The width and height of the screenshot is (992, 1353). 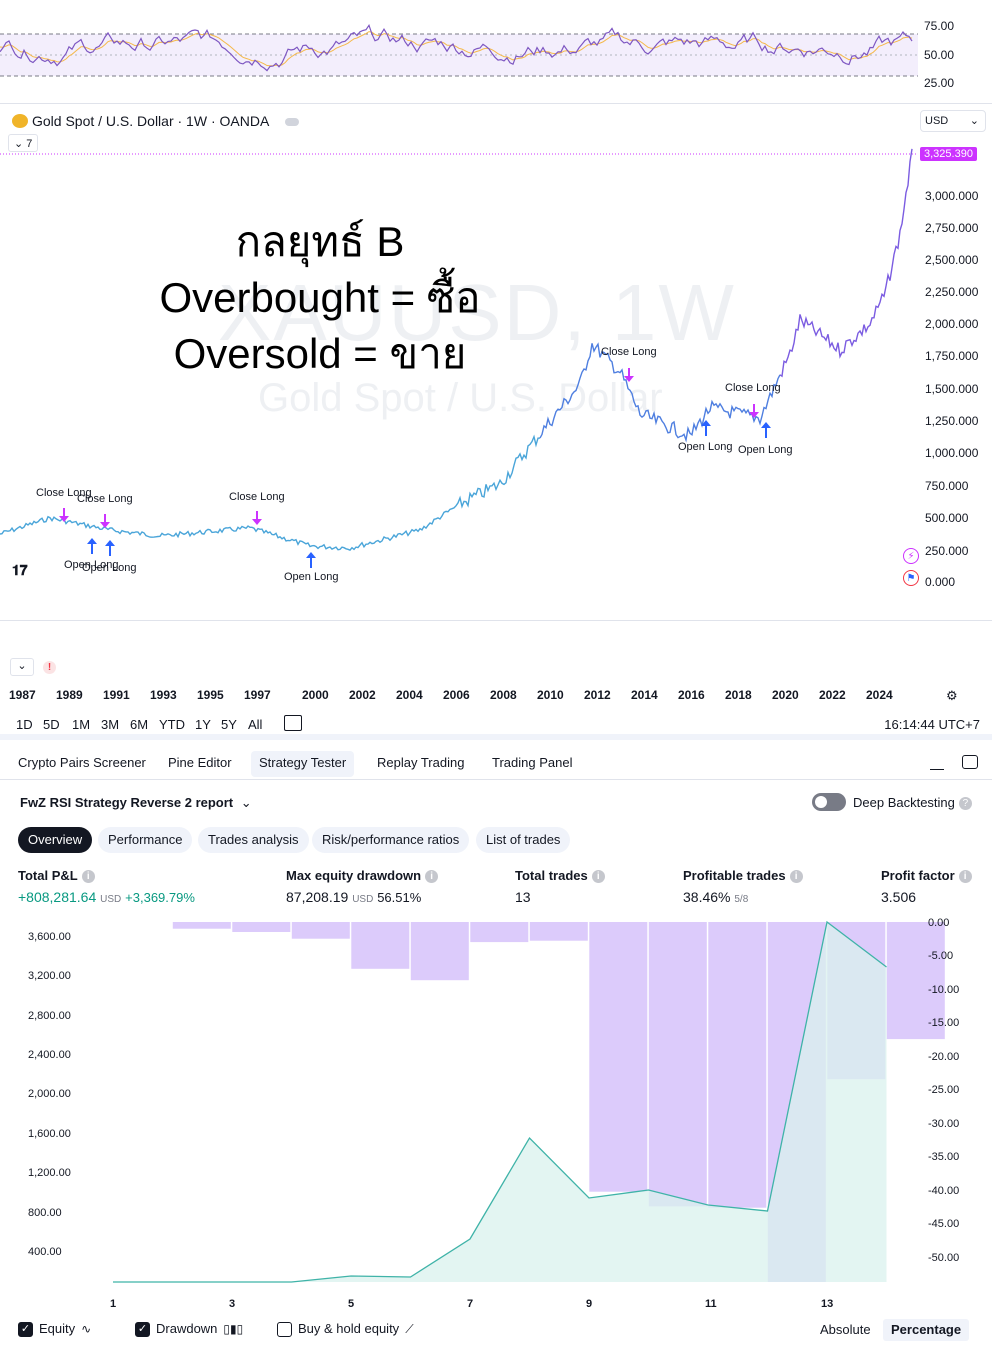 I want to click on stat-value: 13, so click(x=523, y=897).